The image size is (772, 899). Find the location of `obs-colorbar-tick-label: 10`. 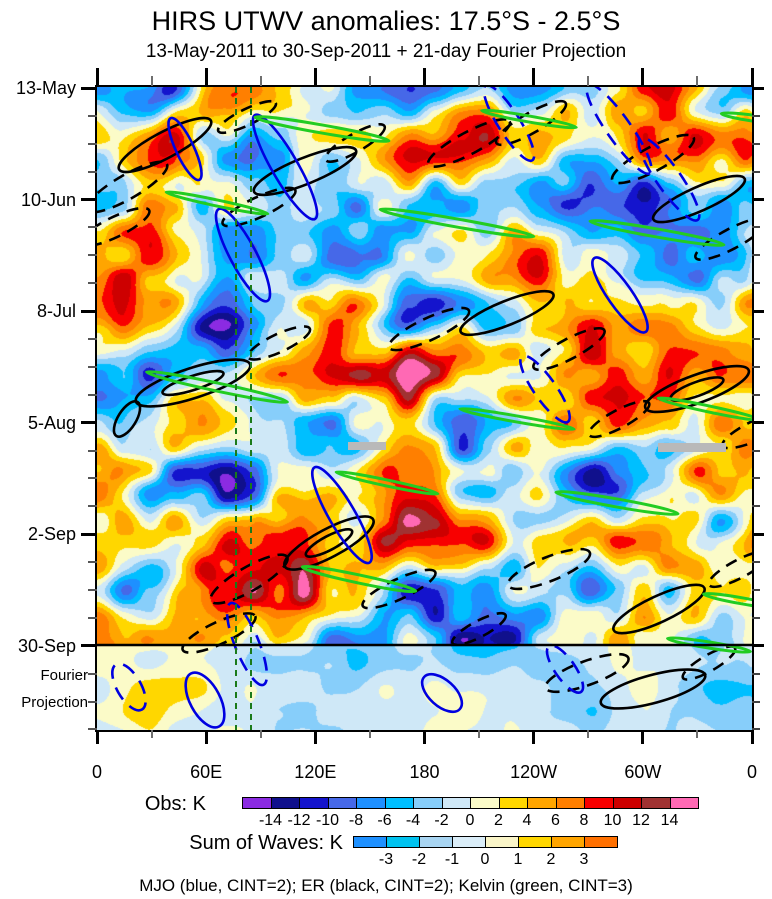

obs-colorbar-tick-label: 10 is located at coordinates (612, 820).